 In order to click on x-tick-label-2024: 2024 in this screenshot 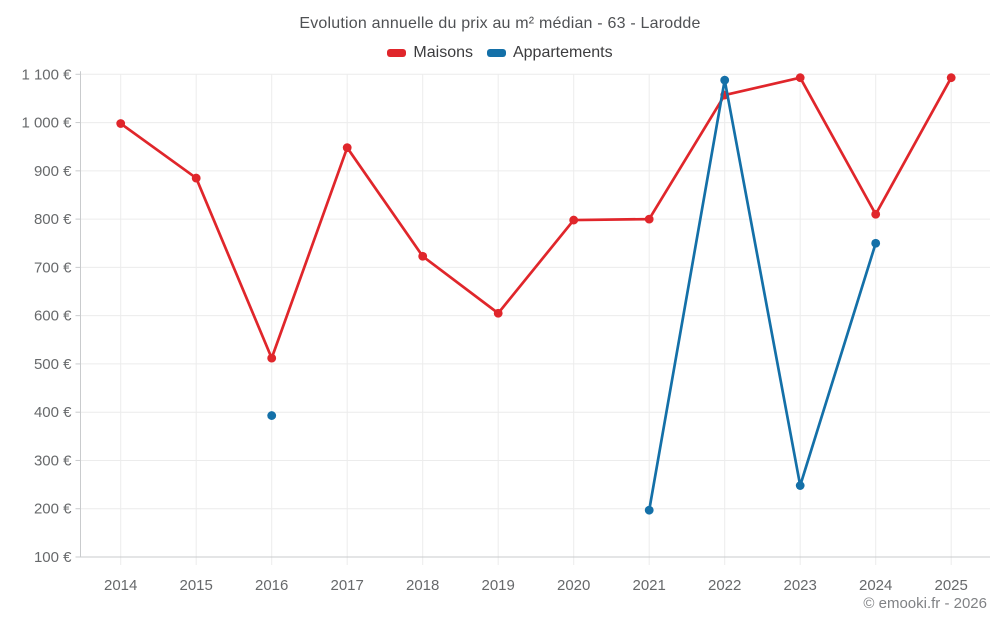, I will do `click(875, 585)`.